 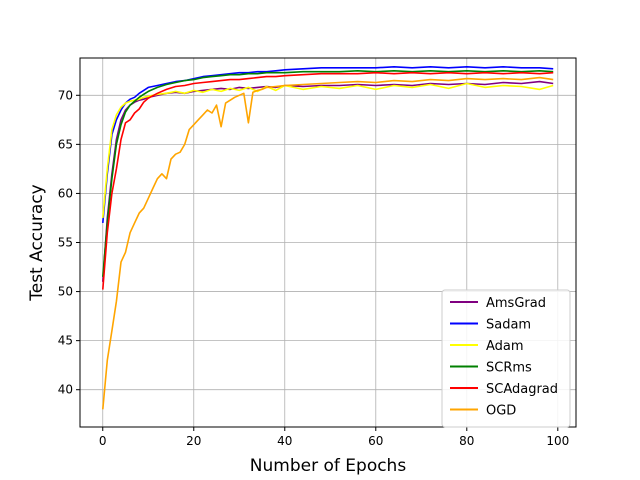 What do you see at coordinates (557, 441) in the screenshot?
I see `x-tick-label: 100` at bounding box center [557, 441].